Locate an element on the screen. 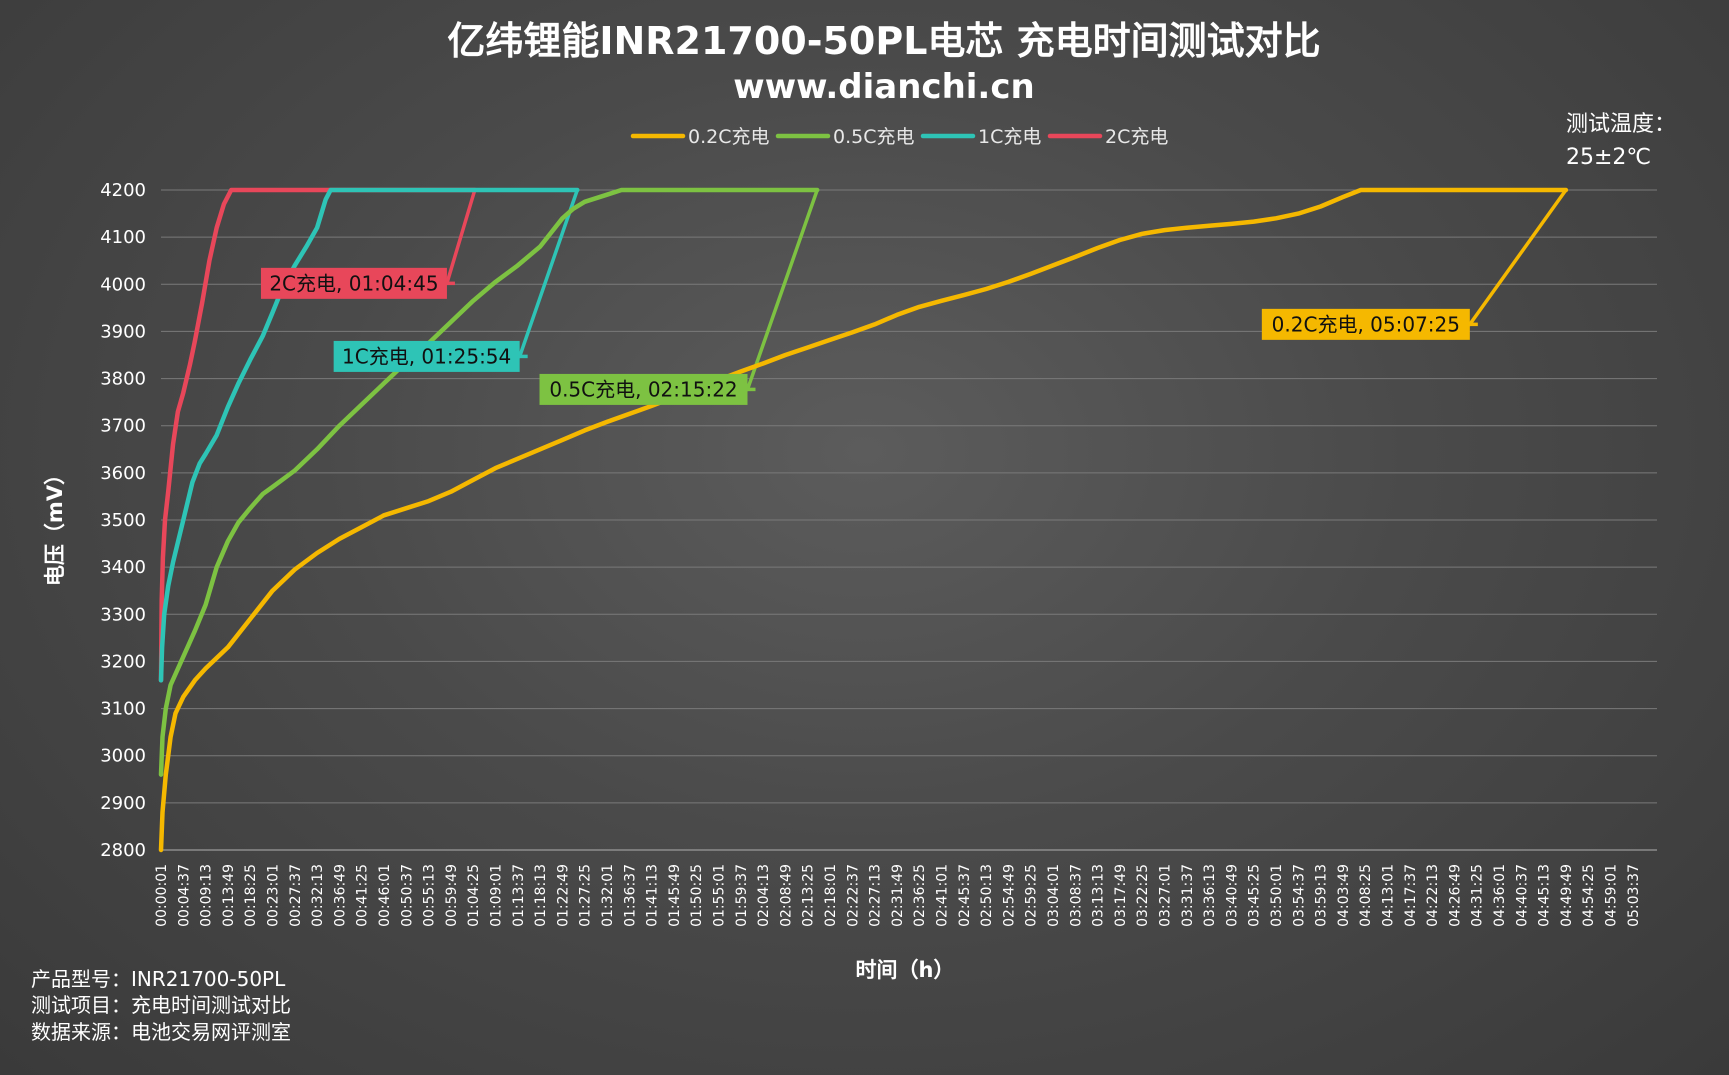 This screenshot has height=1075, width=1729. legend-entry: 0.2C充电 is located at coordinates (728, 137).